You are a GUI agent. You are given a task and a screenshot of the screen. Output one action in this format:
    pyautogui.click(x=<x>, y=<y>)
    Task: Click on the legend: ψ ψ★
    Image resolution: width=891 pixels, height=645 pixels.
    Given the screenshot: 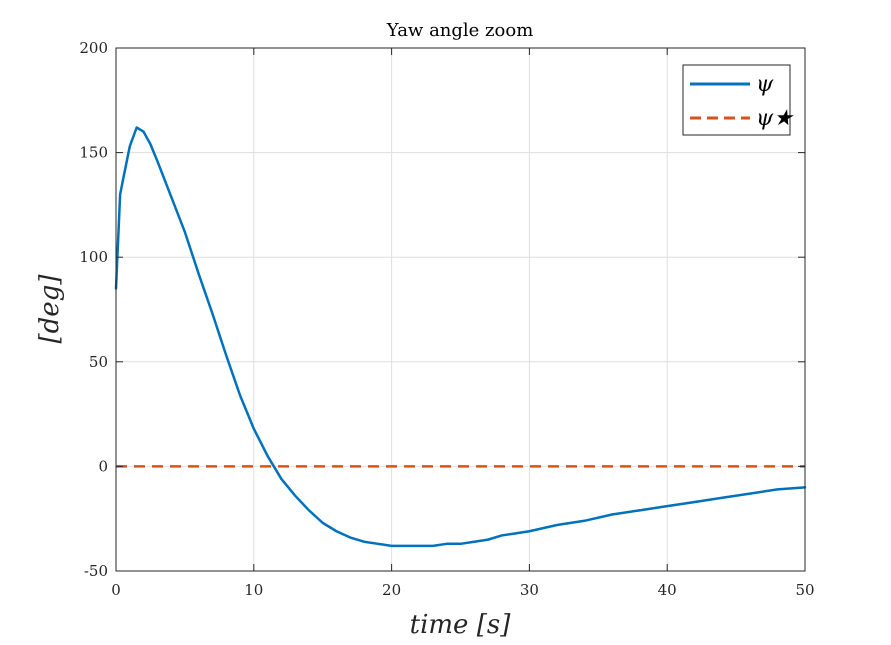 What is the action you would take?
    pyautogui.click(x=738, y=100)
    